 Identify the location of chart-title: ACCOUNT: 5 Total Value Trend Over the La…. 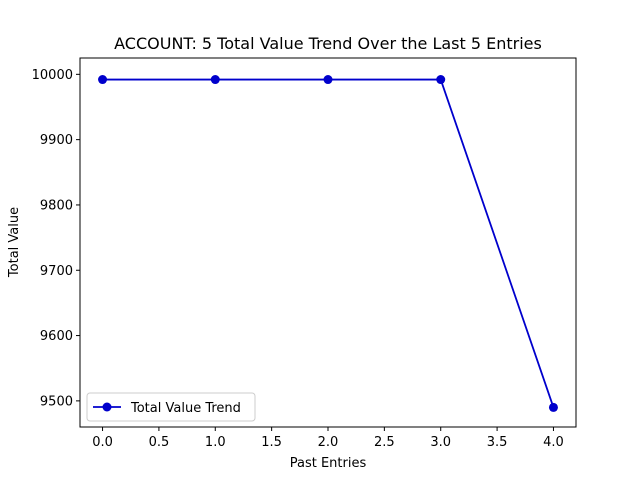
(328, 43).